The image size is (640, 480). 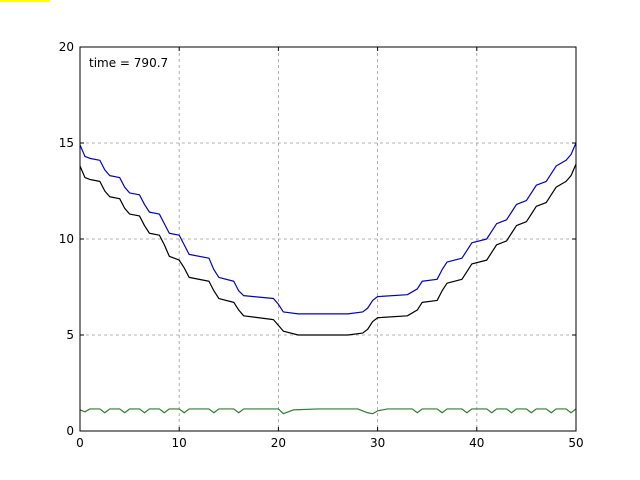 What do you see at coordinates (80, 443) in the screenshot?
I see `x-tick-label: 0` at bounding box center [80, 443].